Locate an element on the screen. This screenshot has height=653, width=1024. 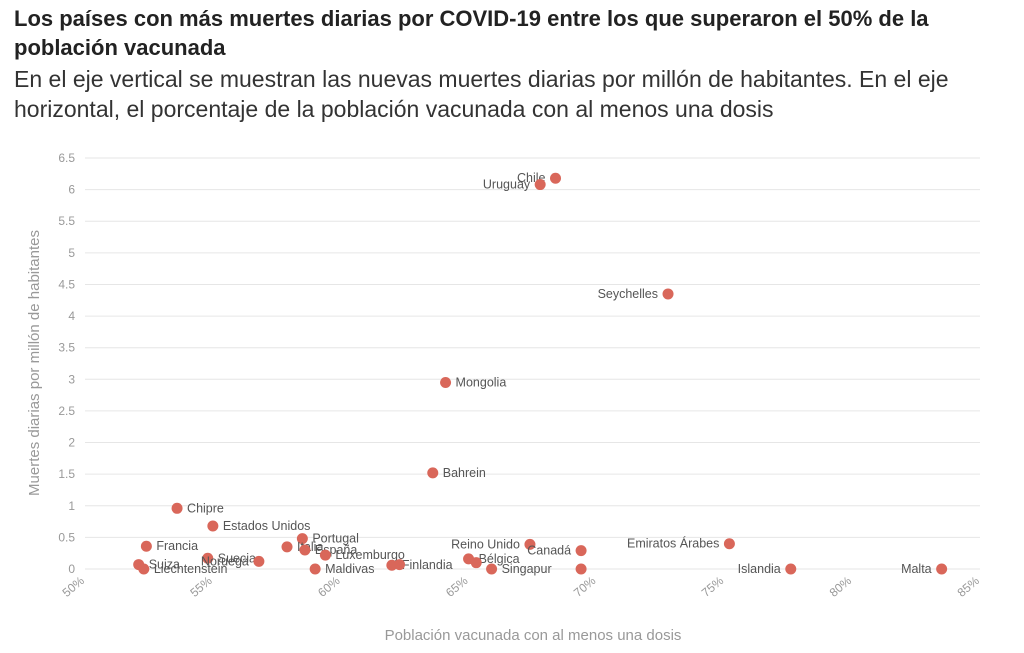
point-label: Bahrein is located at coordinates (464, 473).